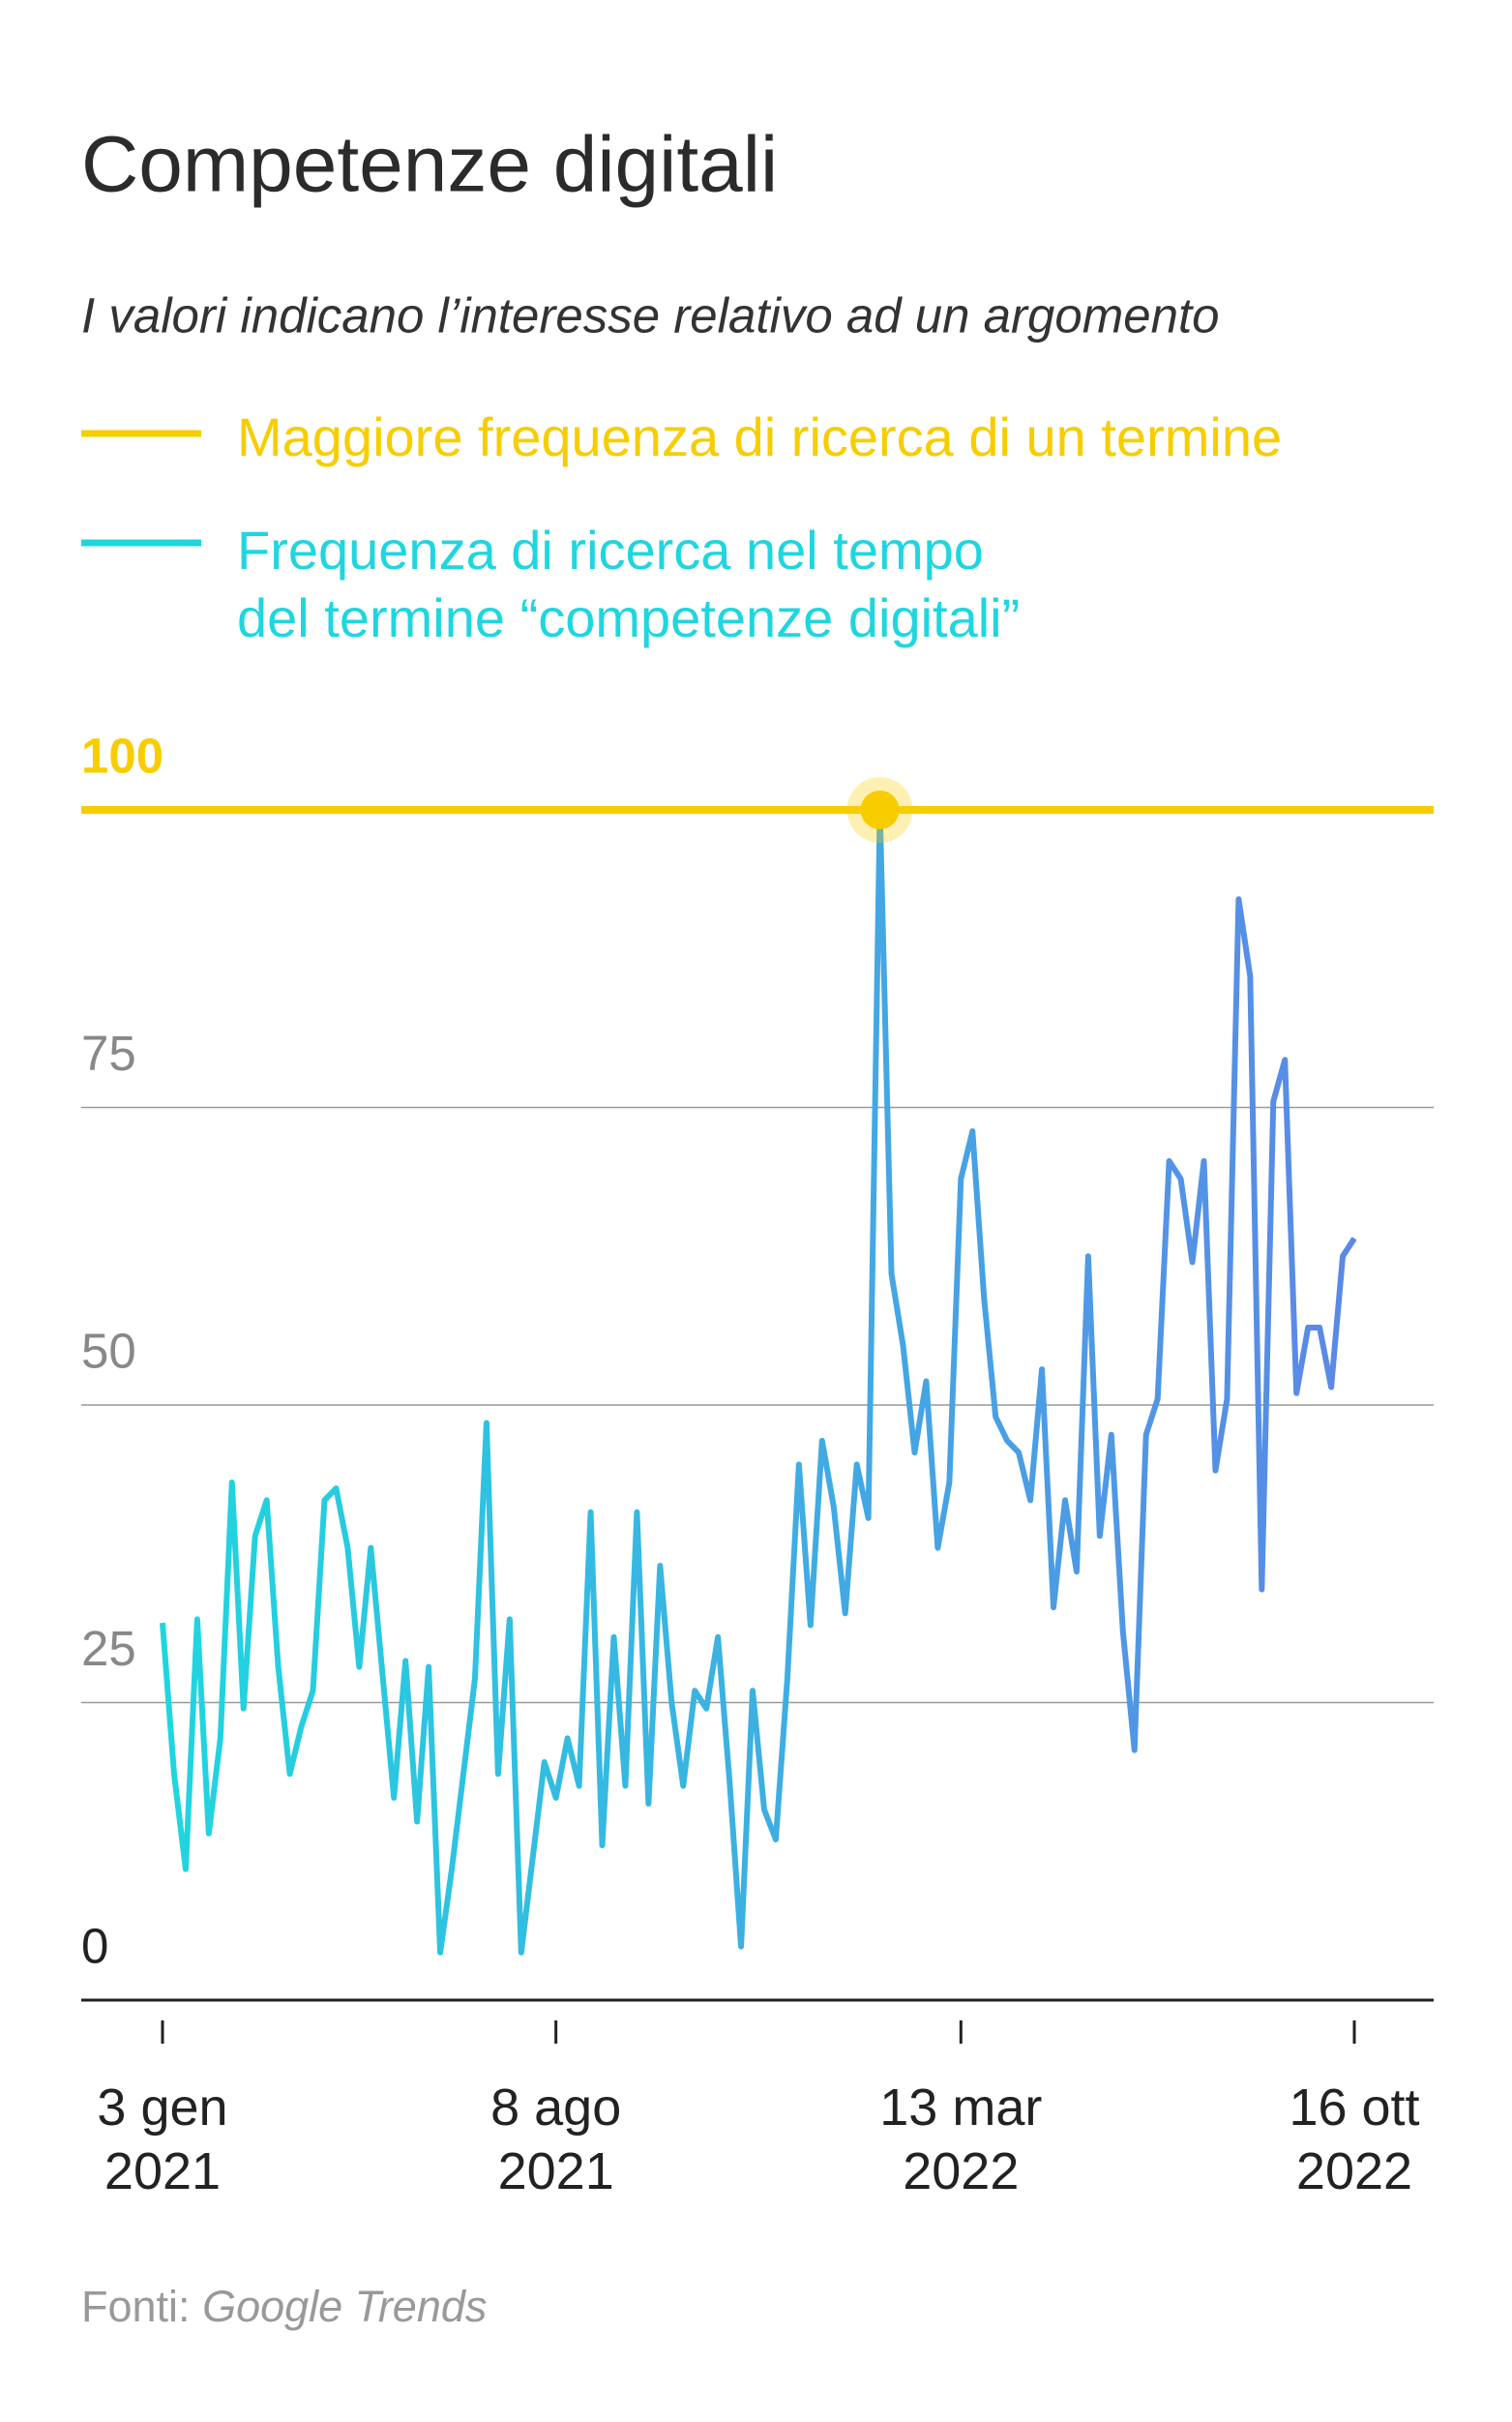 The width and height of the screenshot is (1512, 2422). What do you see at coordinates (136, 2306) in the screenshot?
I see `source-label: Fonti:` at bounding box center [136, 2306].